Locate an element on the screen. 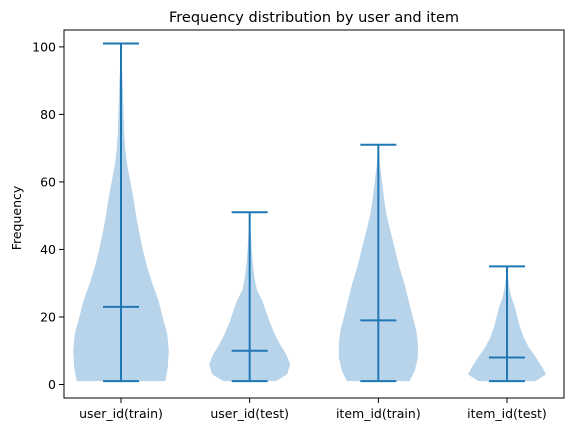  x-tick-label: user_id(test) is located at coordinates (249, 413).